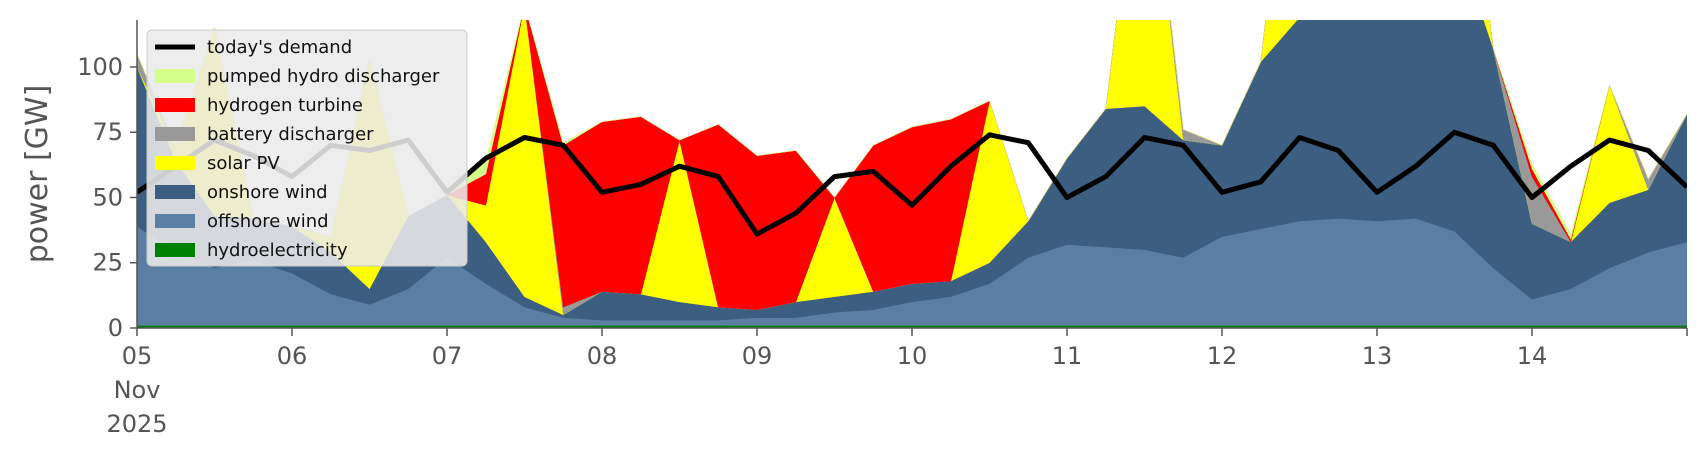 The image size is (1706, 460). Describe the element at coordinates (37, 174) in the screenshot. I see `y-axis-title: power [GW]` at that location.